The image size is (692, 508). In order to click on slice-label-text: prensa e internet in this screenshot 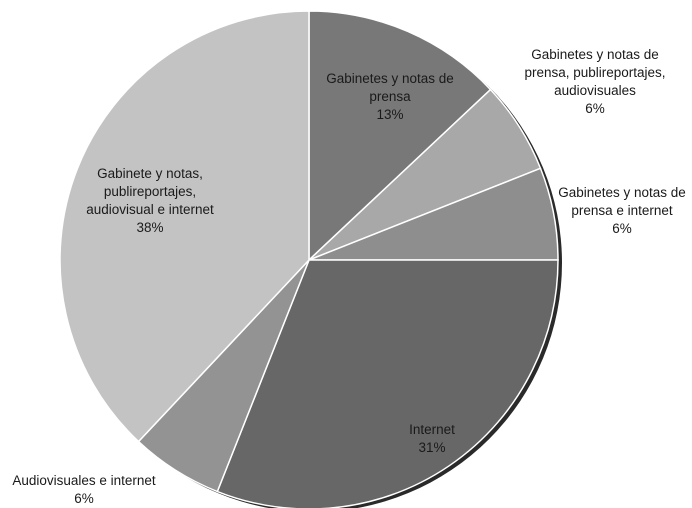, I will do `click(622, 210)`.